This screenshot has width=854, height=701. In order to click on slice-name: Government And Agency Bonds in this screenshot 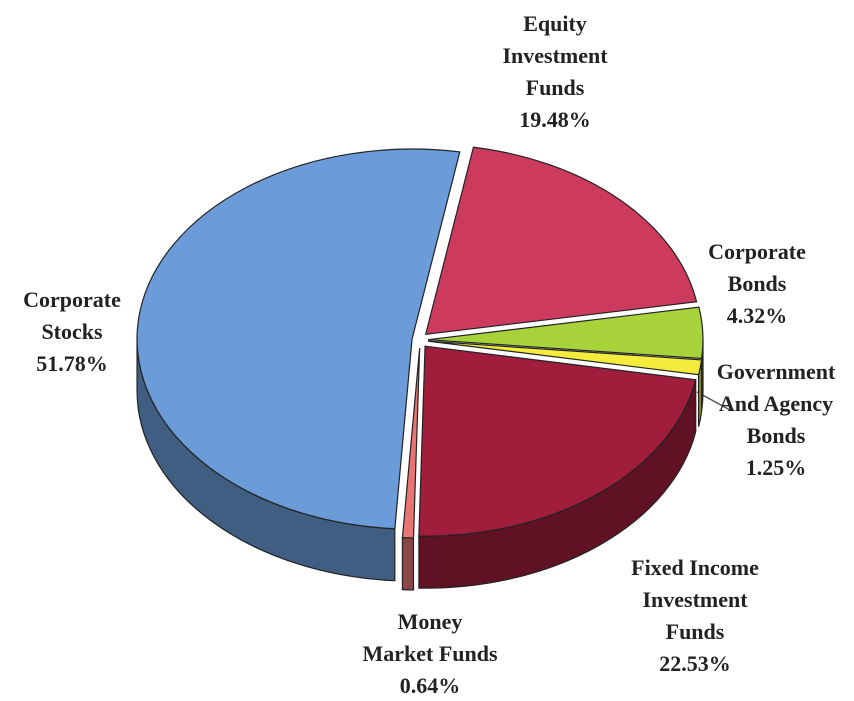, I will do `click(776, 403)`.